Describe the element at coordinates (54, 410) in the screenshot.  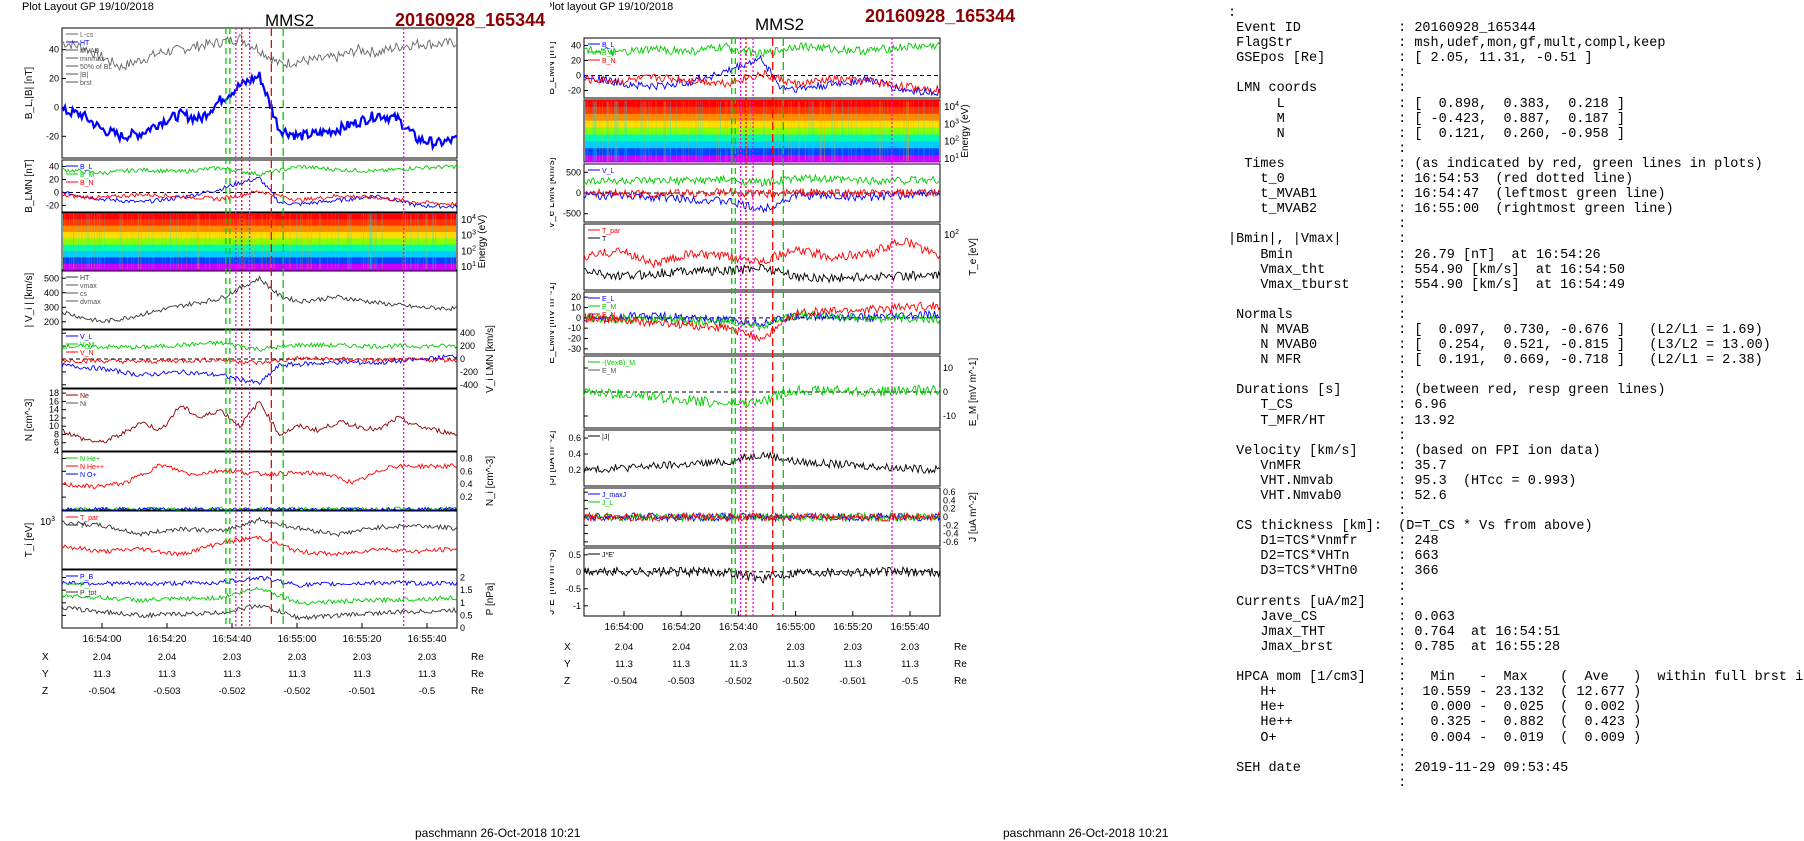
I see `left-density-ytick-label: 14` at that location.